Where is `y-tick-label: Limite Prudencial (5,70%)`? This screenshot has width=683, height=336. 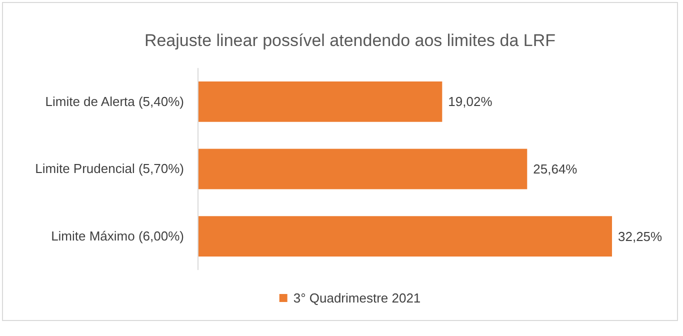
y-tick-label: Limite Prudencial (5,70%) is located at coordinates (109, 168).